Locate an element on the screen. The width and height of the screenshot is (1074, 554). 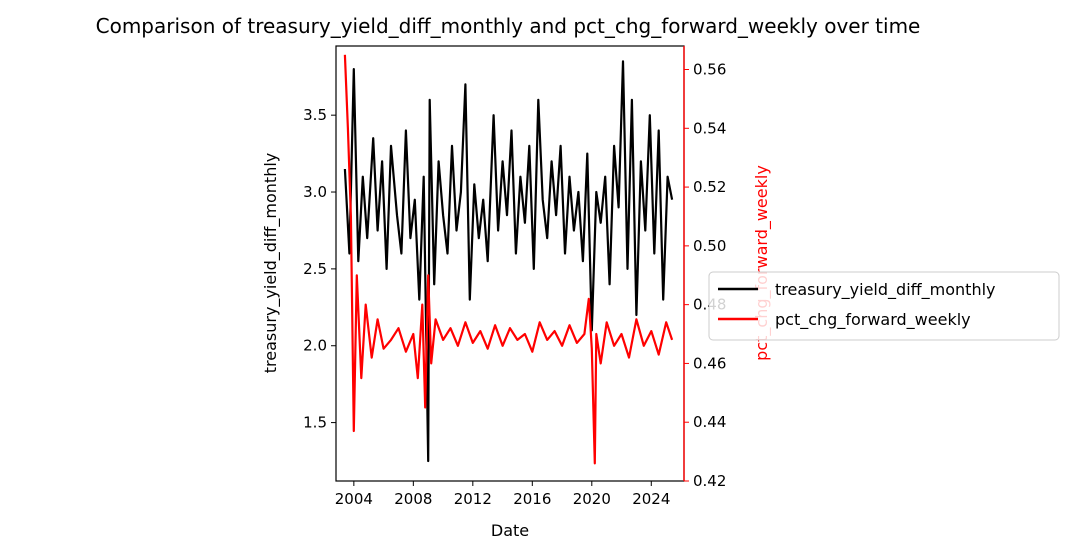
legend-box is located at coordinates (884, 306).